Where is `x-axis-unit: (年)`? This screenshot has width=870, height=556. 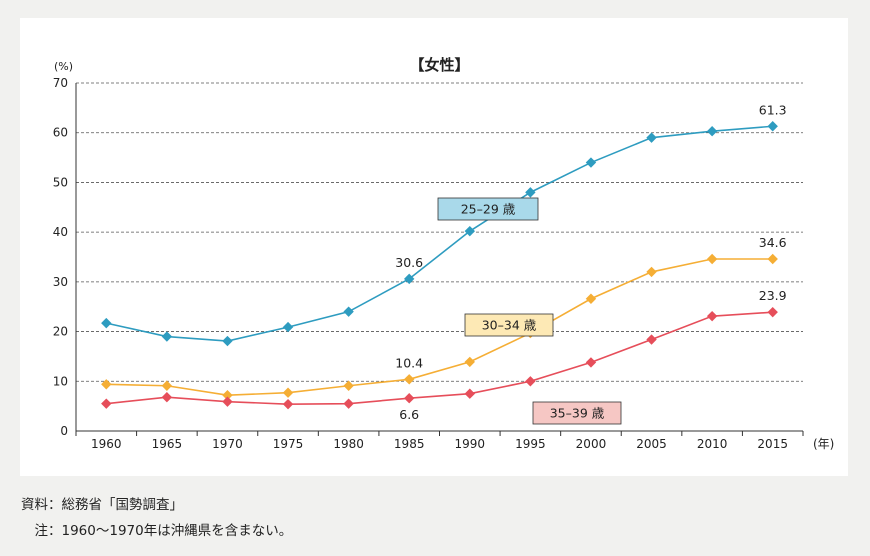 x-axis-unit: (年) is located at coordinates (823, 444).